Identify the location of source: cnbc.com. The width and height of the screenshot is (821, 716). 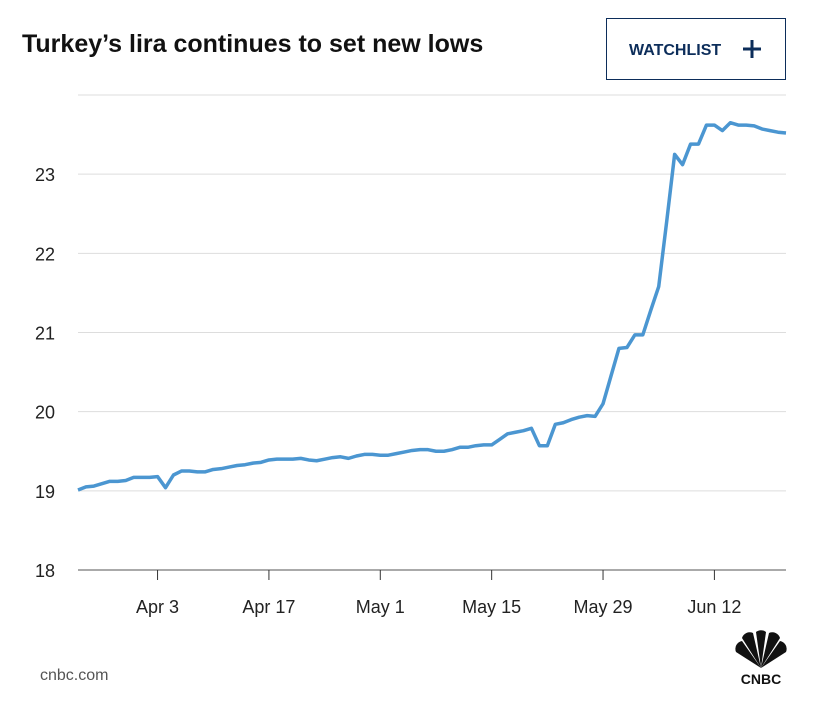
(74, 675).